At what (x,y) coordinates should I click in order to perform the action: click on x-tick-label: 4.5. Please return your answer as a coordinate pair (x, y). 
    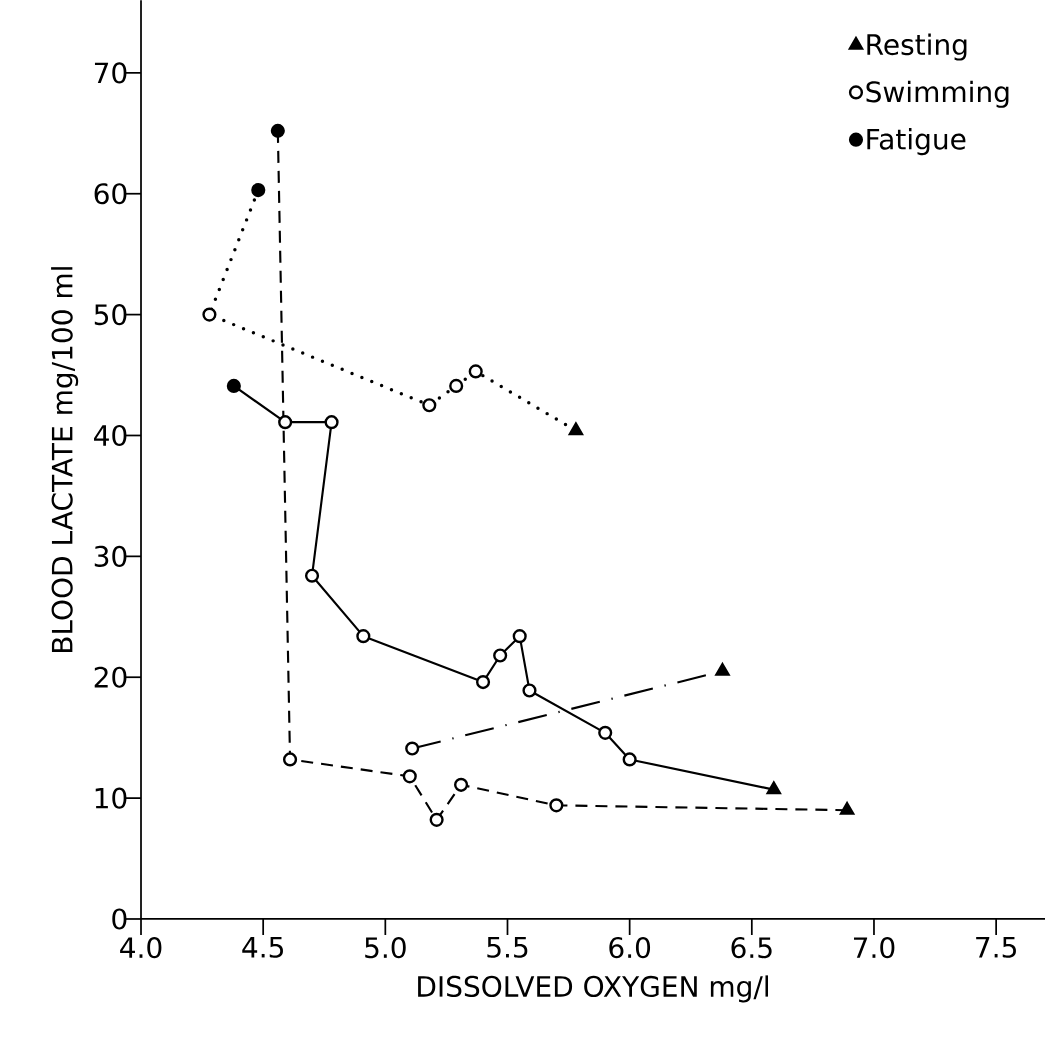
    Looking at the image, I should click on (262, 947).